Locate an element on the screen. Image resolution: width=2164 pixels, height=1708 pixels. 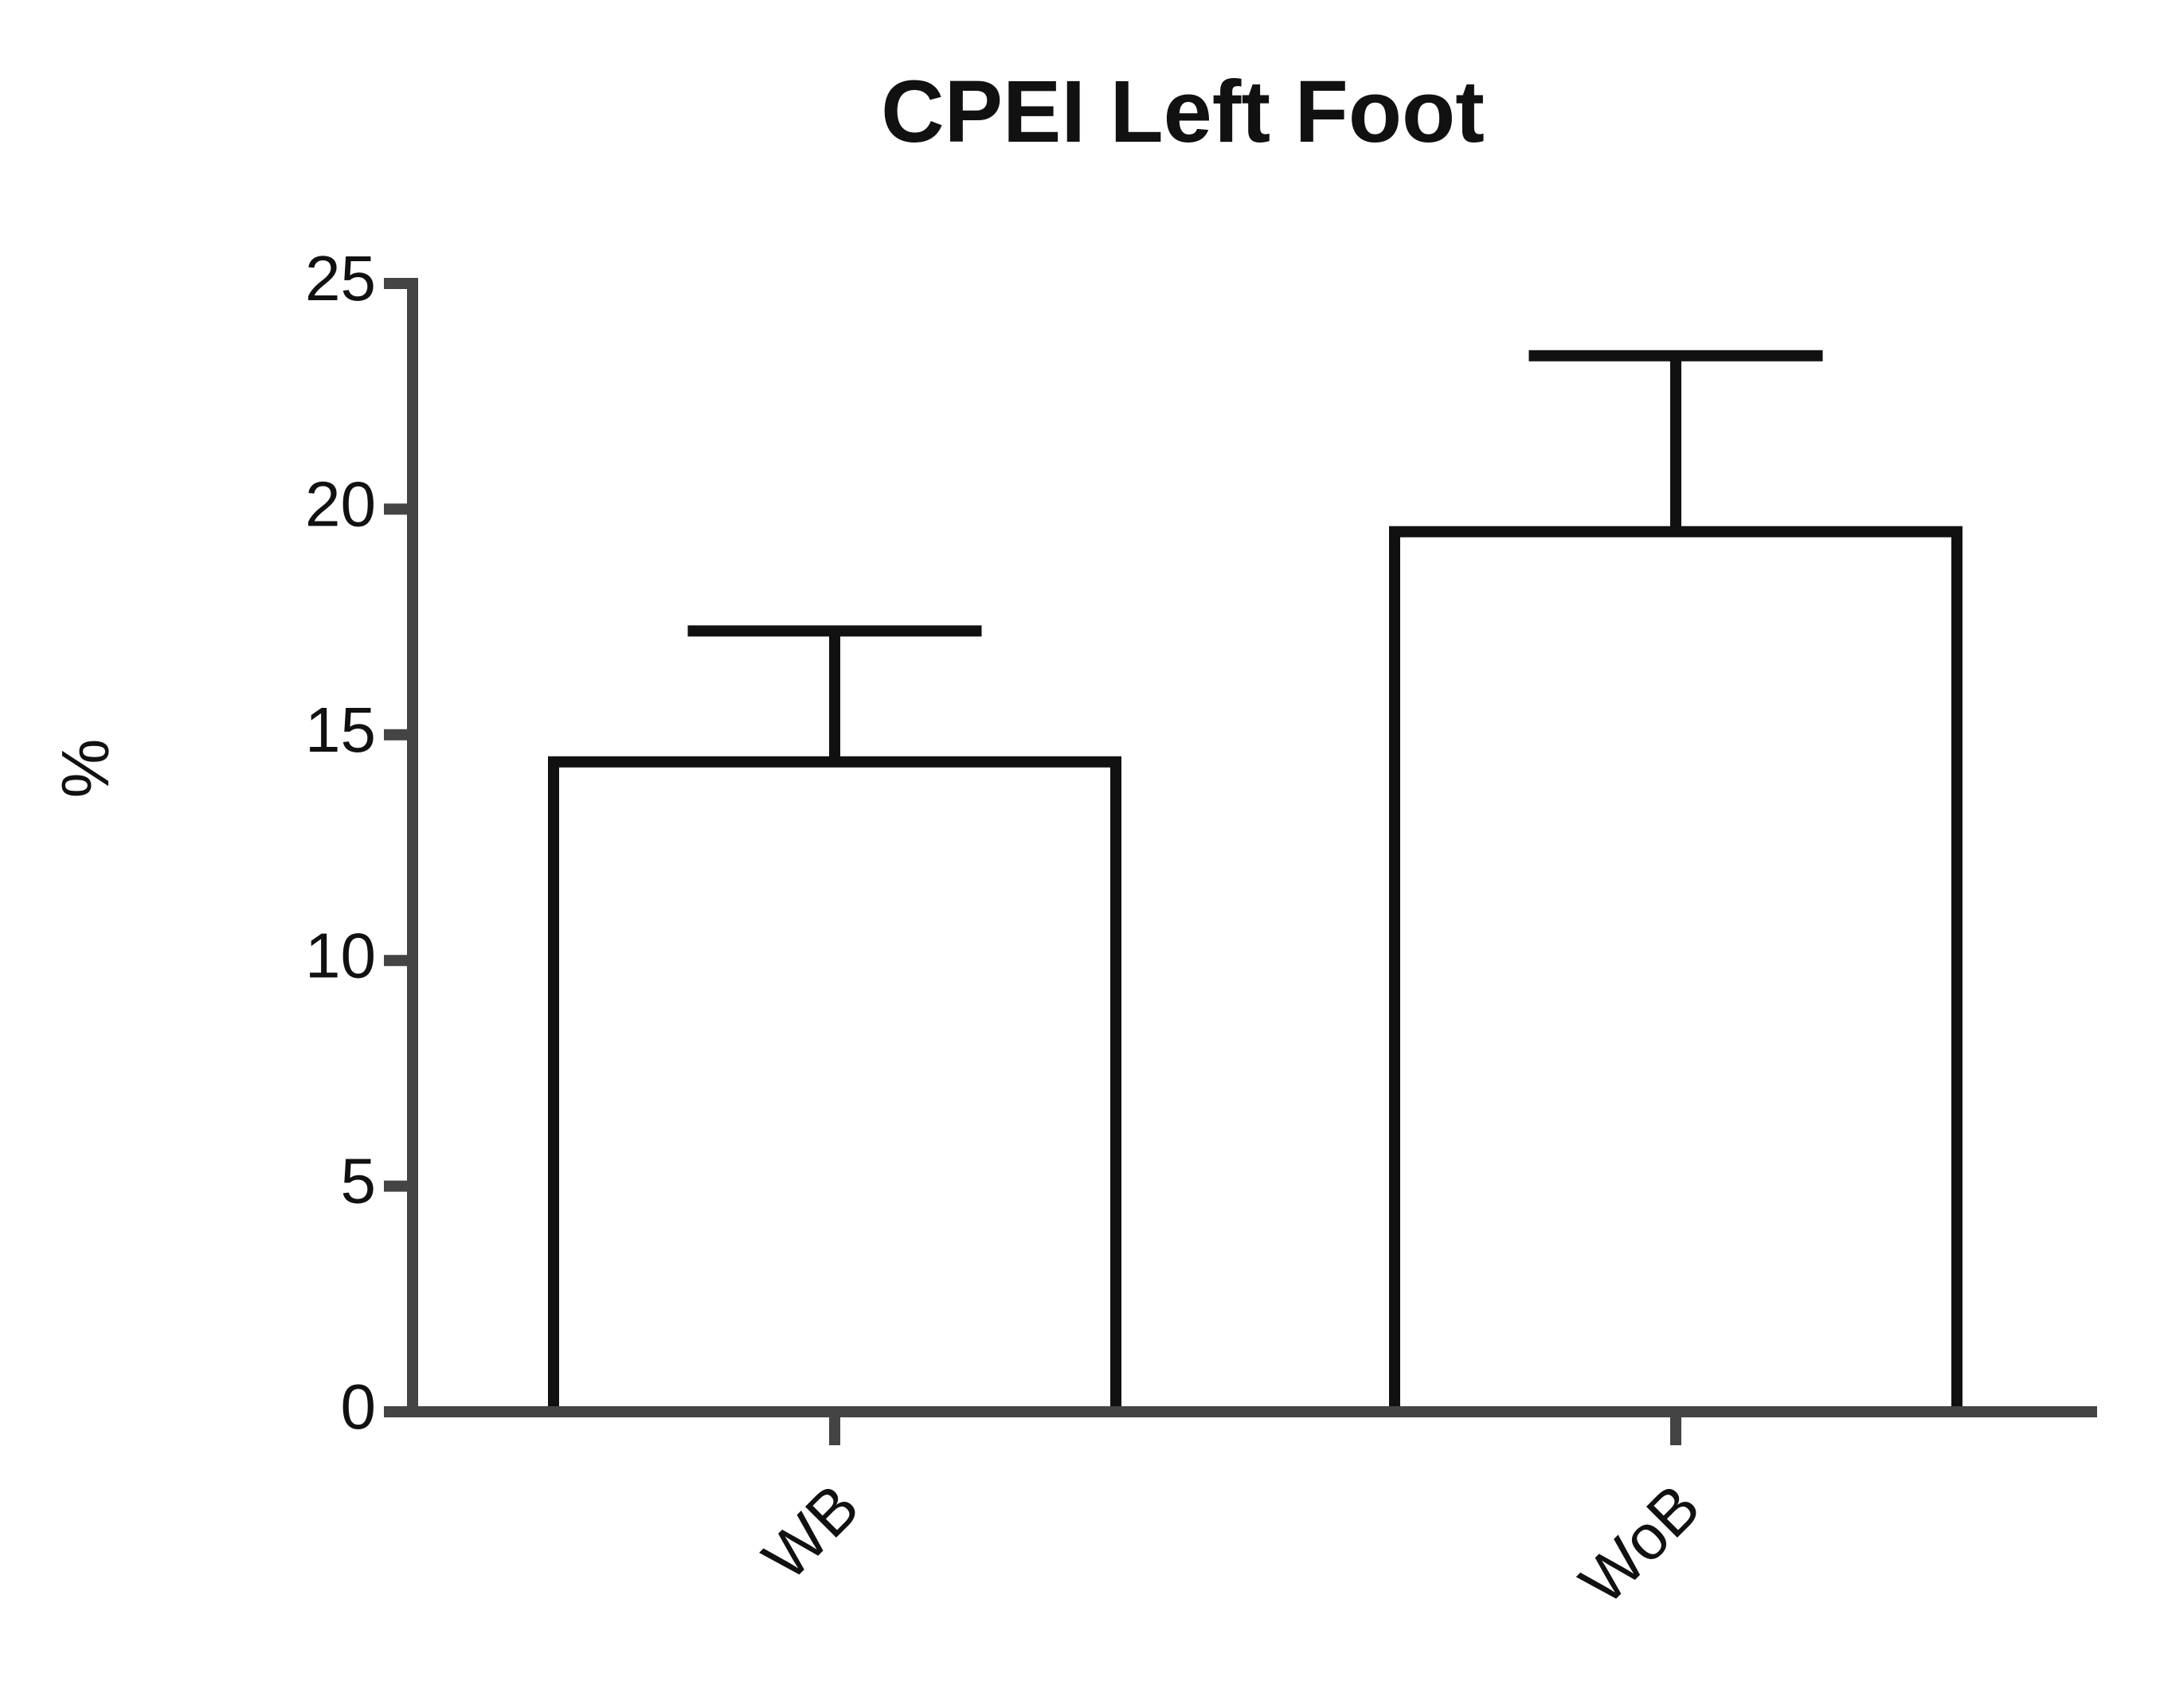
y-tick-label: 25 is located at coordinates (340, 278).